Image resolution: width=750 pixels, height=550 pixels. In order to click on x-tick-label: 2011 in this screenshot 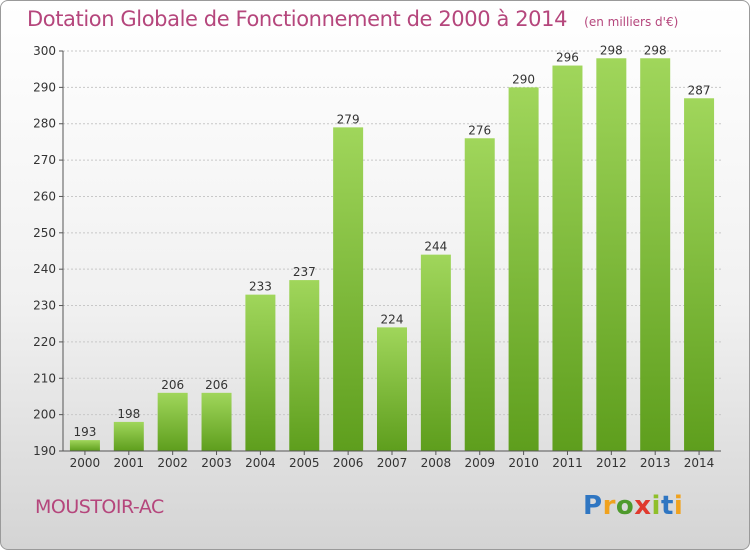, I will do `click(567, 463)`.